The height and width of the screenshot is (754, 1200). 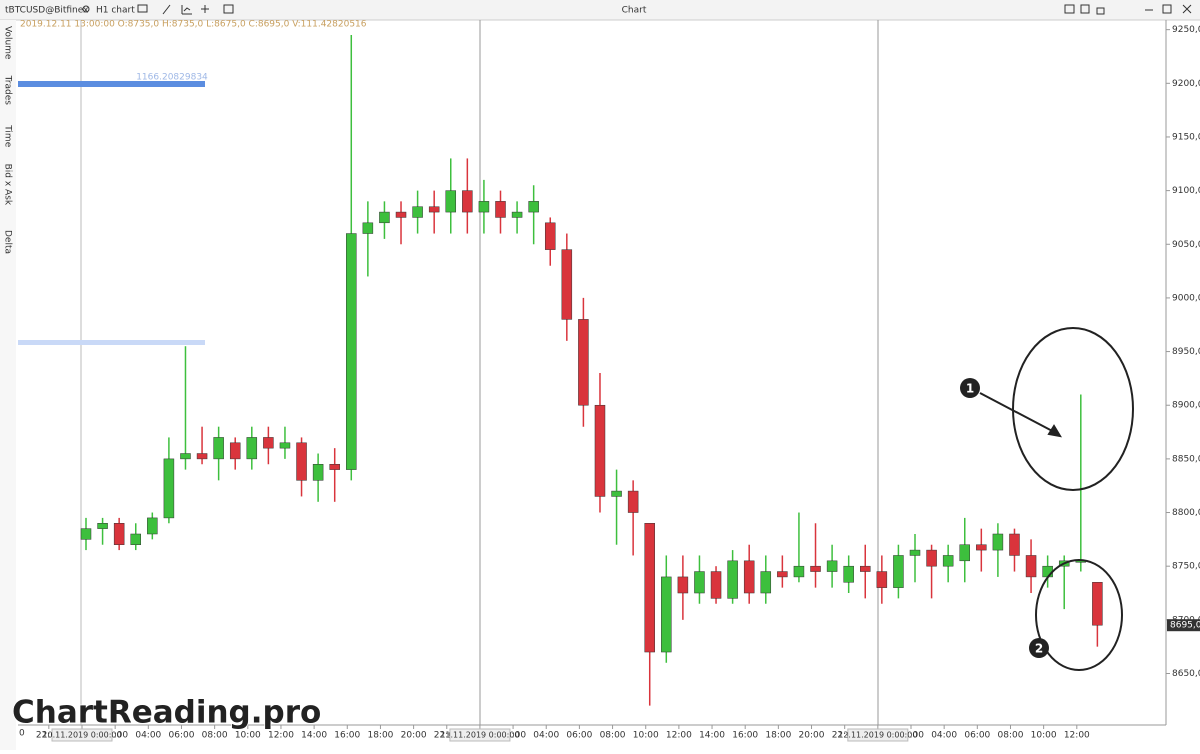 I want to click on y-tick-label: 8750,0, so click(x=1186, y=567).